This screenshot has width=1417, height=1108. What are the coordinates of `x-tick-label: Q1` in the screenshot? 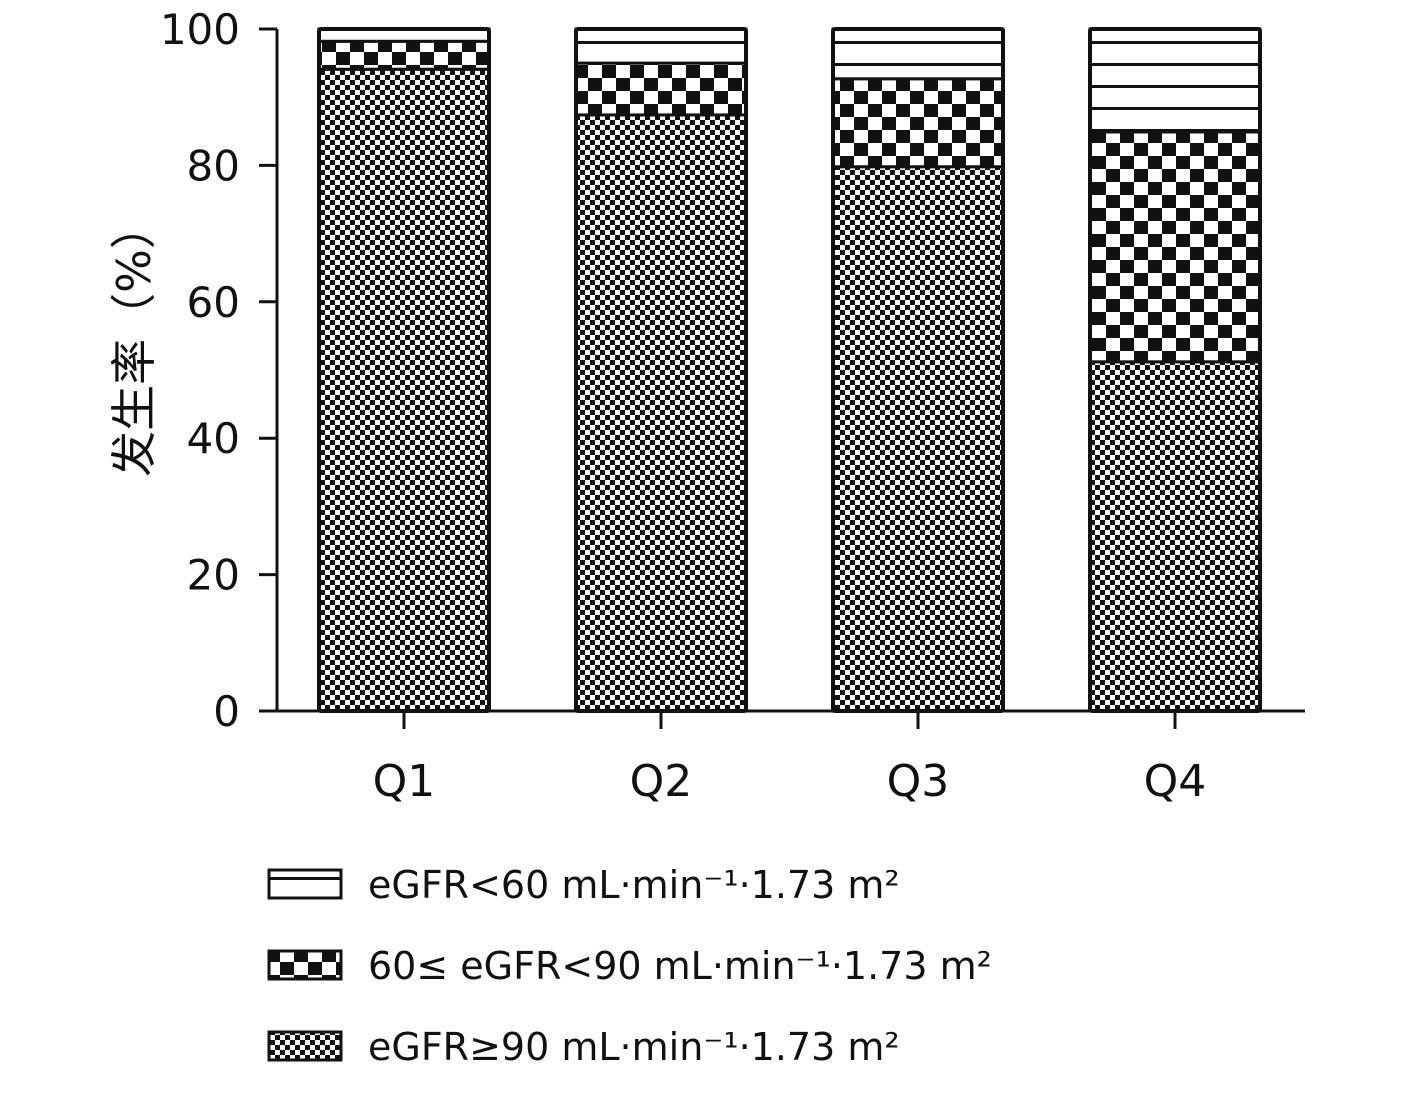 It's located at (404, 781).